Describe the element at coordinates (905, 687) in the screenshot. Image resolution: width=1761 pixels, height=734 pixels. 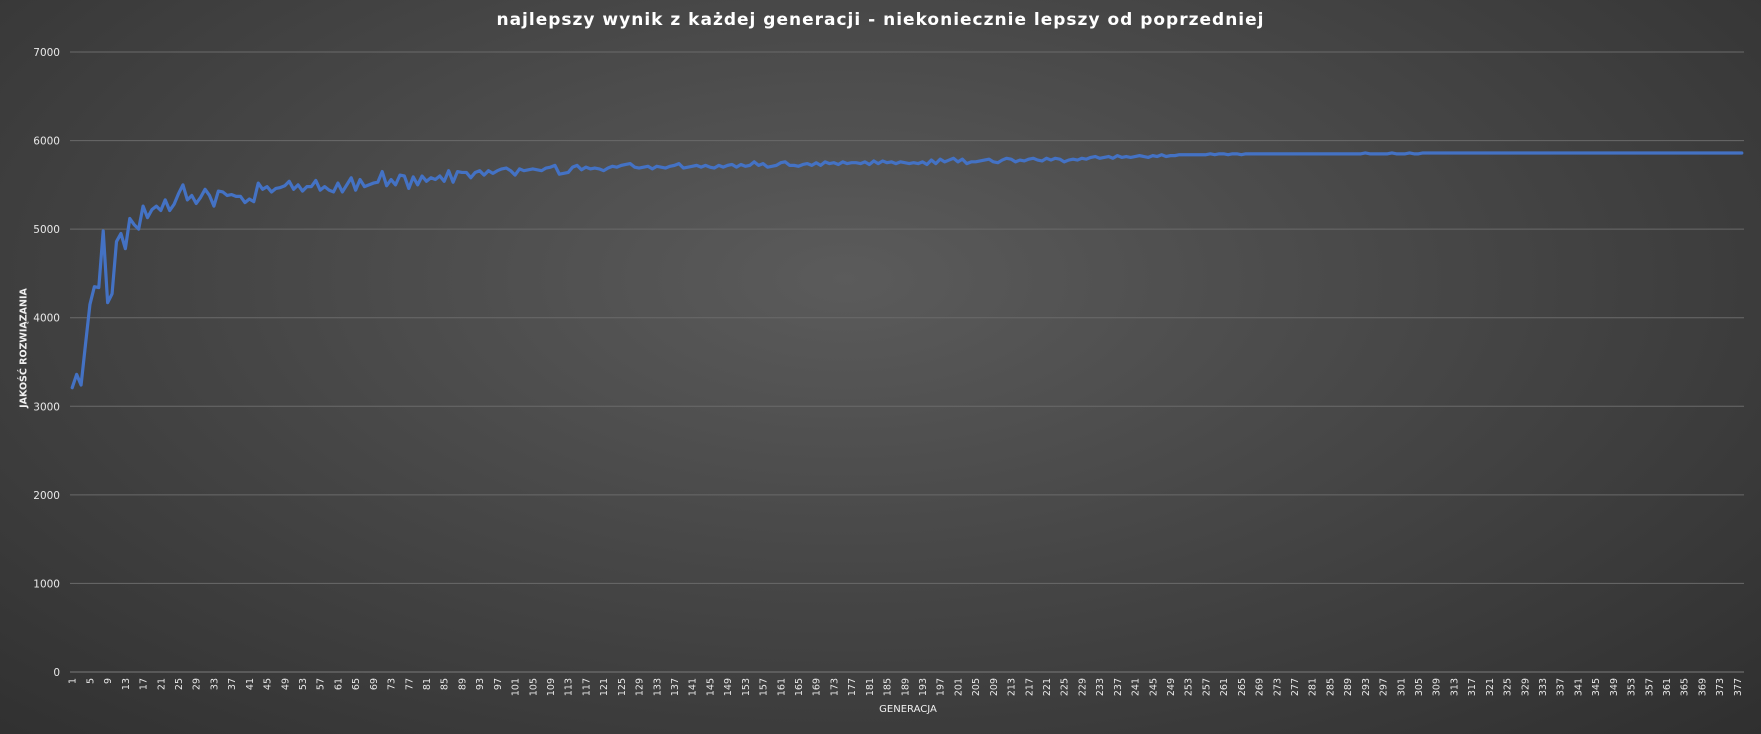
I see `x-tick-label: 189` at that location.